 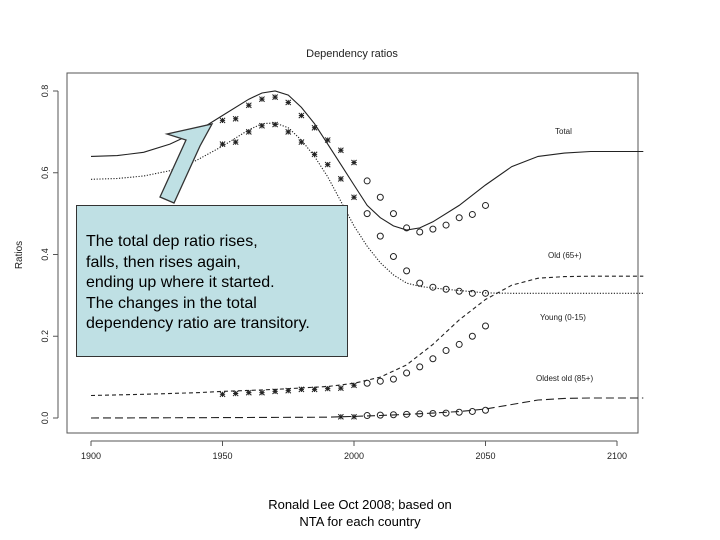 I want to click on callout-line: falls, then rises again,, so click(x=163, y=262).